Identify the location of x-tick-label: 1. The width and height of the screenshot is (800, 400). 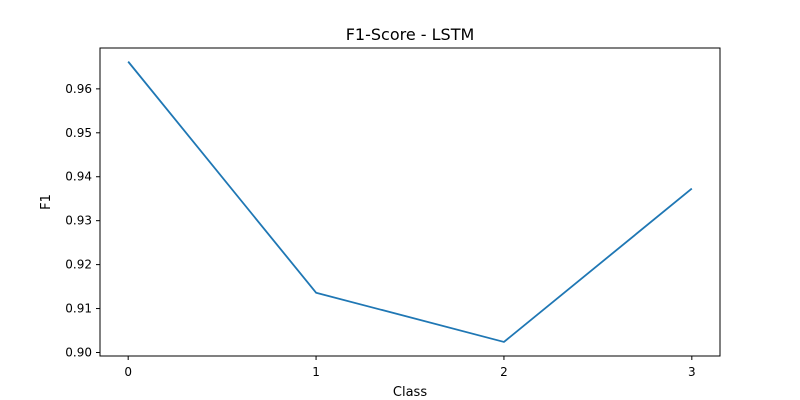
(316, 372).